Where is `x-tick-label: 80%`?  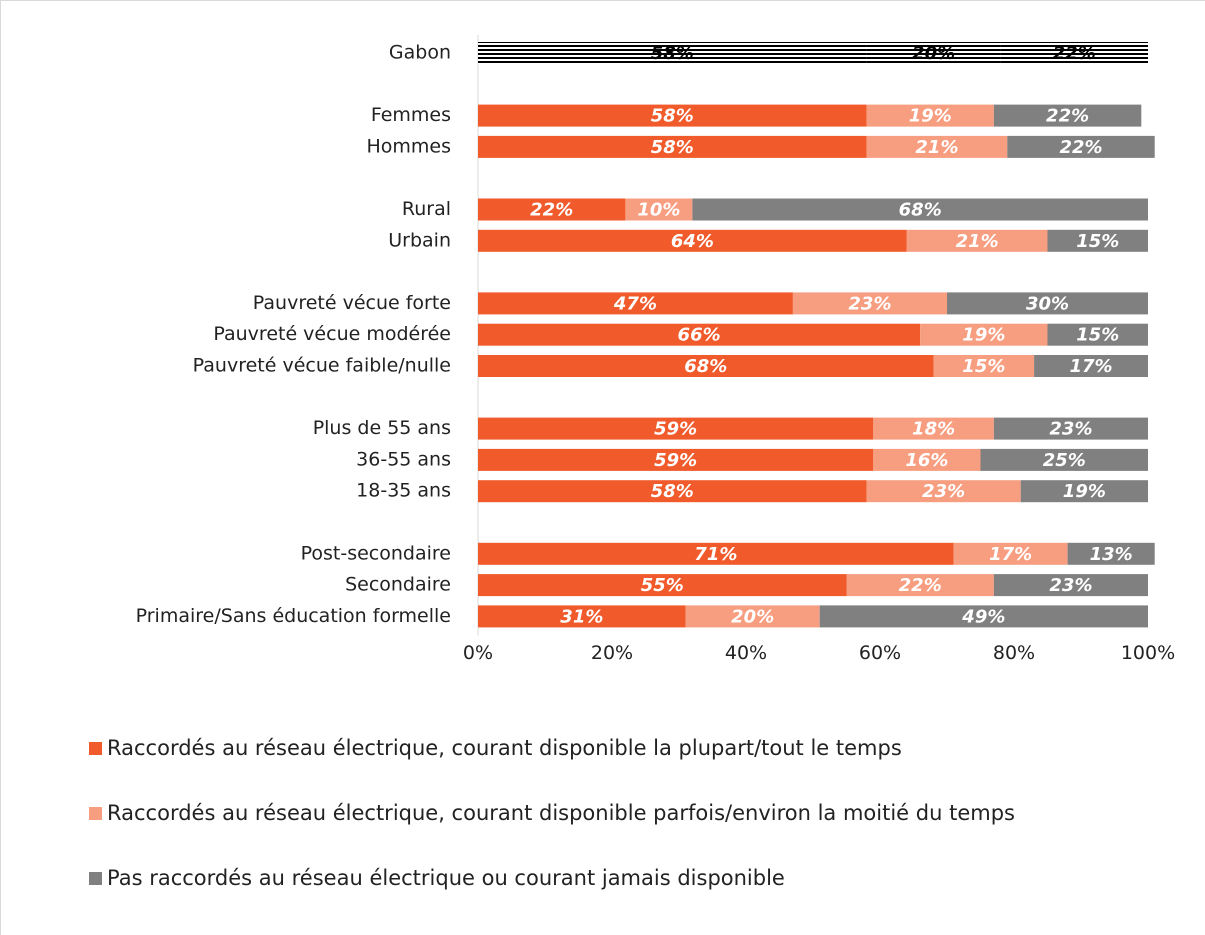 x-tick-label: 80% is located at coordinates (1014, 653).